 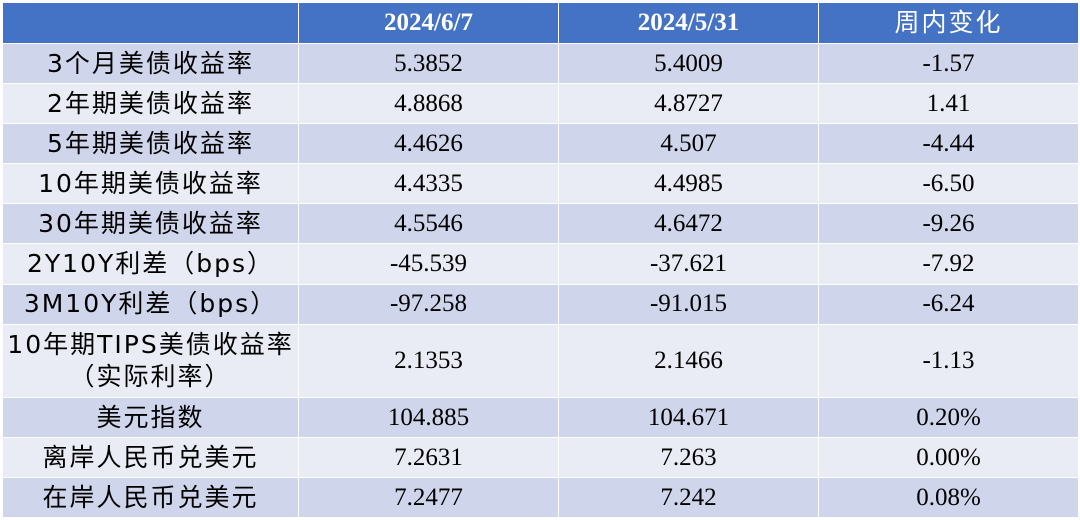 What do you see at coordinates (150, 224) in the screenshot?
I see `row-label: 30年期美债收益率` at bounding box center [150, 224].